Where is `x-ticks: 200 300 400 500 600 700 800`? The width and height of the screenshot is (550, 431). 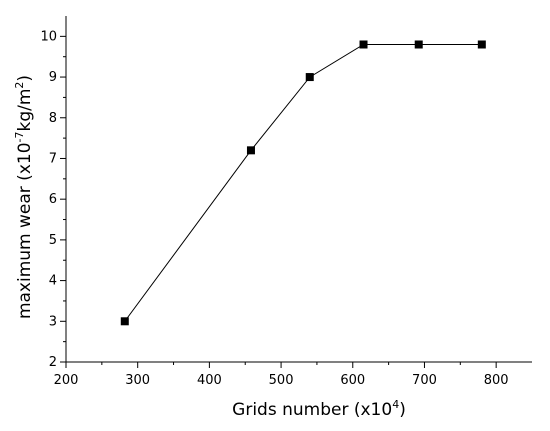
x-ticks: 200 300 400 500 600 700 800 is located at coordinates (281, 375).